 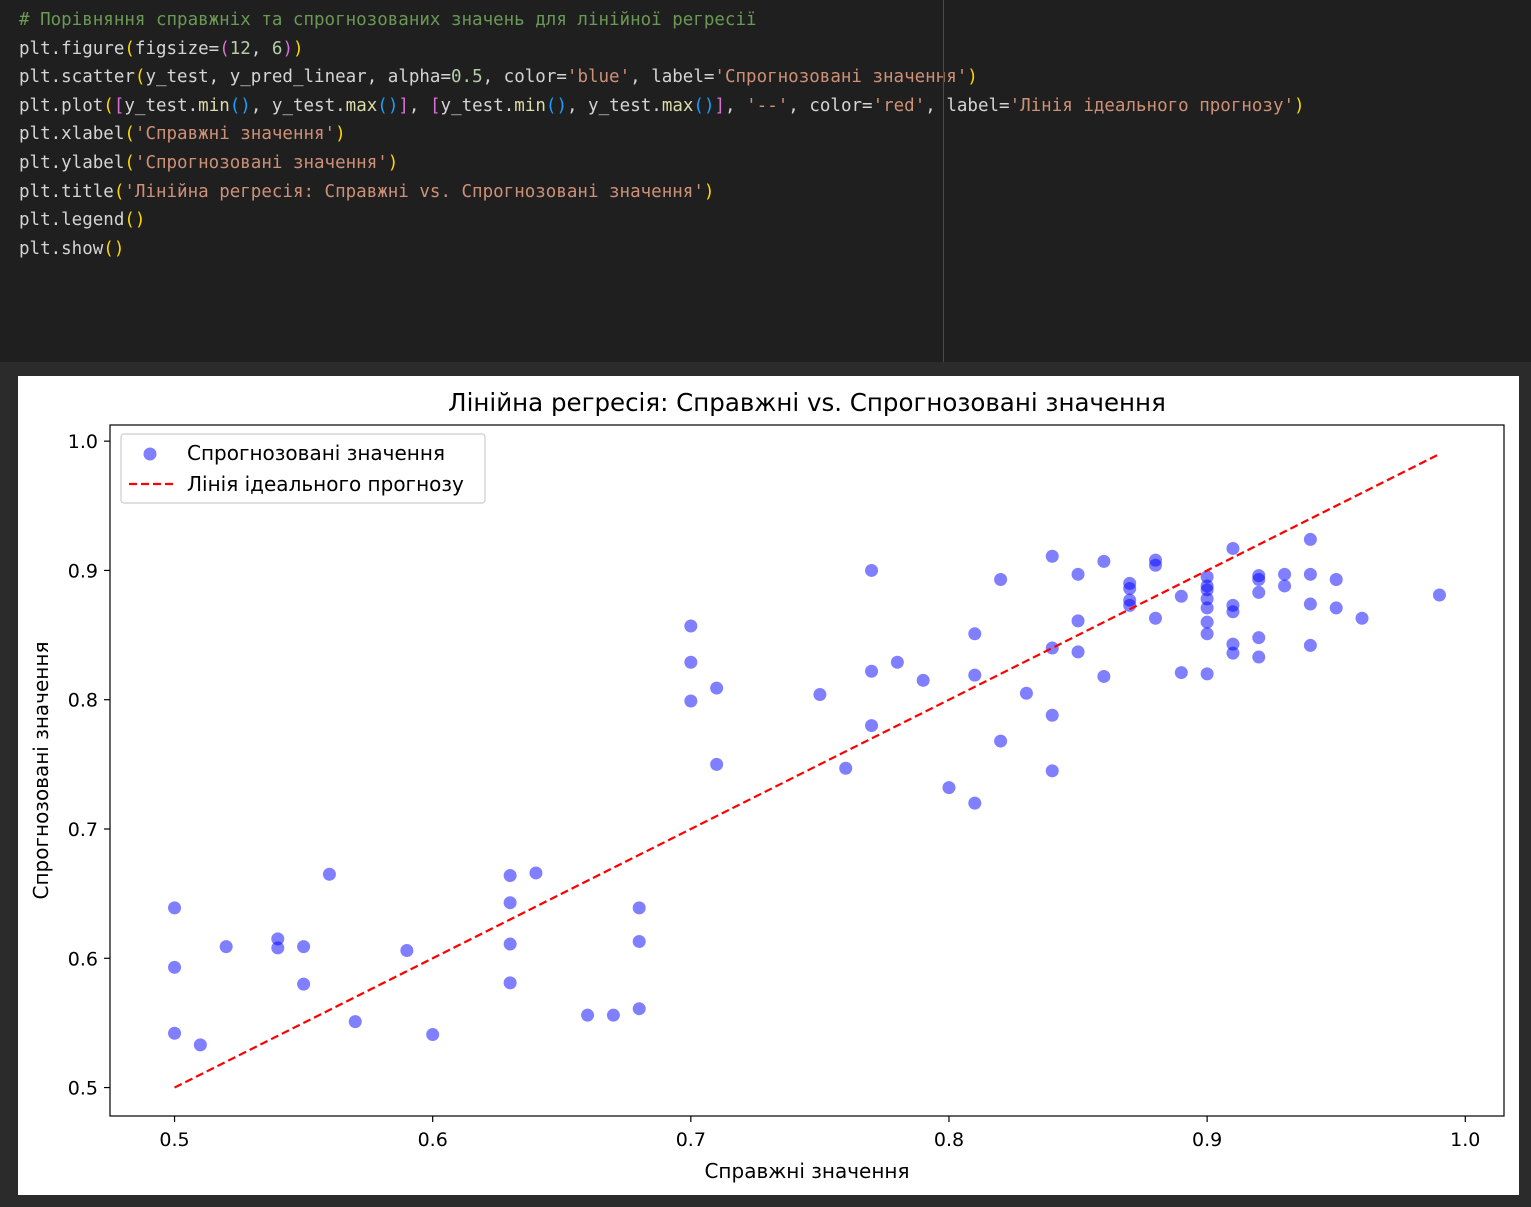 I want to click on code-token: 'Лінія ідеального прогнозу', so click(x=1152, y=105).